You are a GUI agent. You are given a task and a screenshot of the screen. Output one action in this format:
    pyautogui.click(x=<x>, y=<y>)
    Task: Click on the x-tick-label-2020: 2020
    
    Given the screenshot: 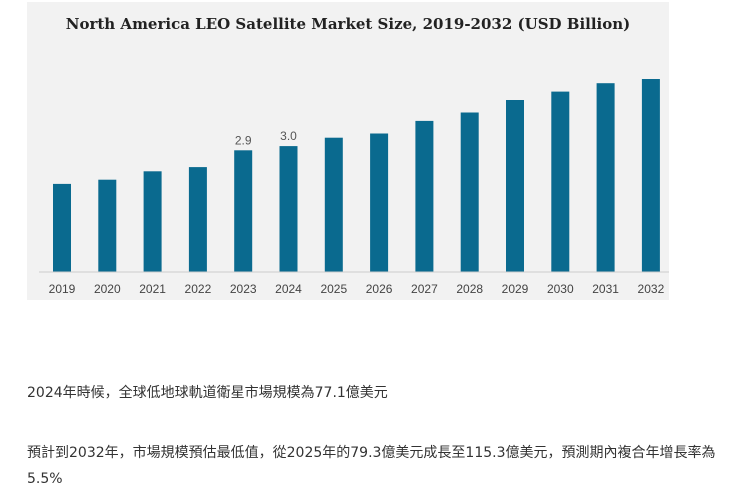 What is the action you would take?
    pyautogui.click(x=107, y=289)
    